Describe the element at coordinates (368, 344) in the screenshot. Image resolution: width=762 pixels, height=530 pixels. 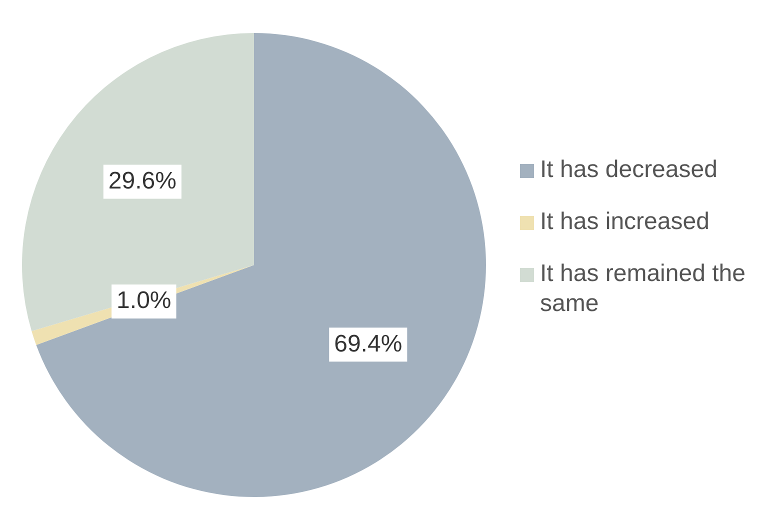
I see `data-label: 69.4%` at that location.